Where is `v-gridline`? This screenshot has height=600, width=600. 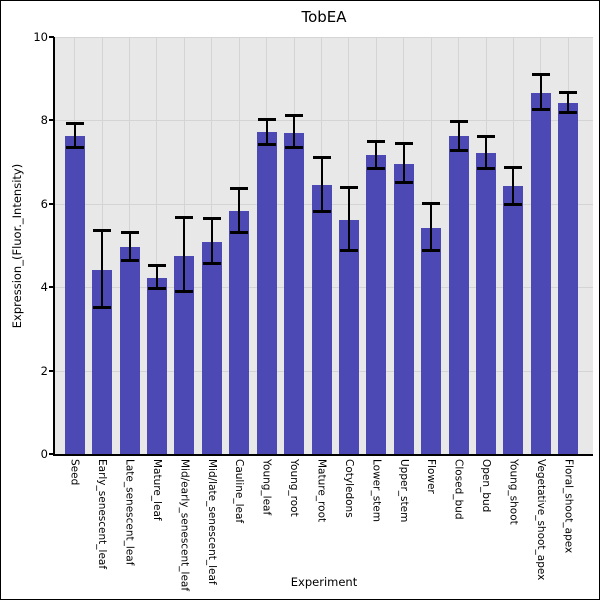 v-gridline is located at coordinates (157, 245).